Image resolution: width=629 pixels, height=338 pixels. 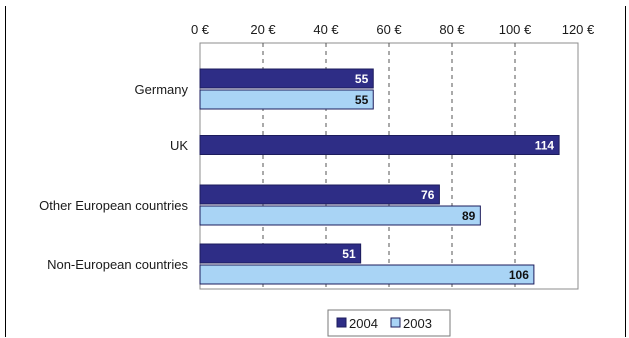 What do you see at coordinates (545, 146) in the screenshot?
I see `data-label: 114` at bounding box center [545, 146].